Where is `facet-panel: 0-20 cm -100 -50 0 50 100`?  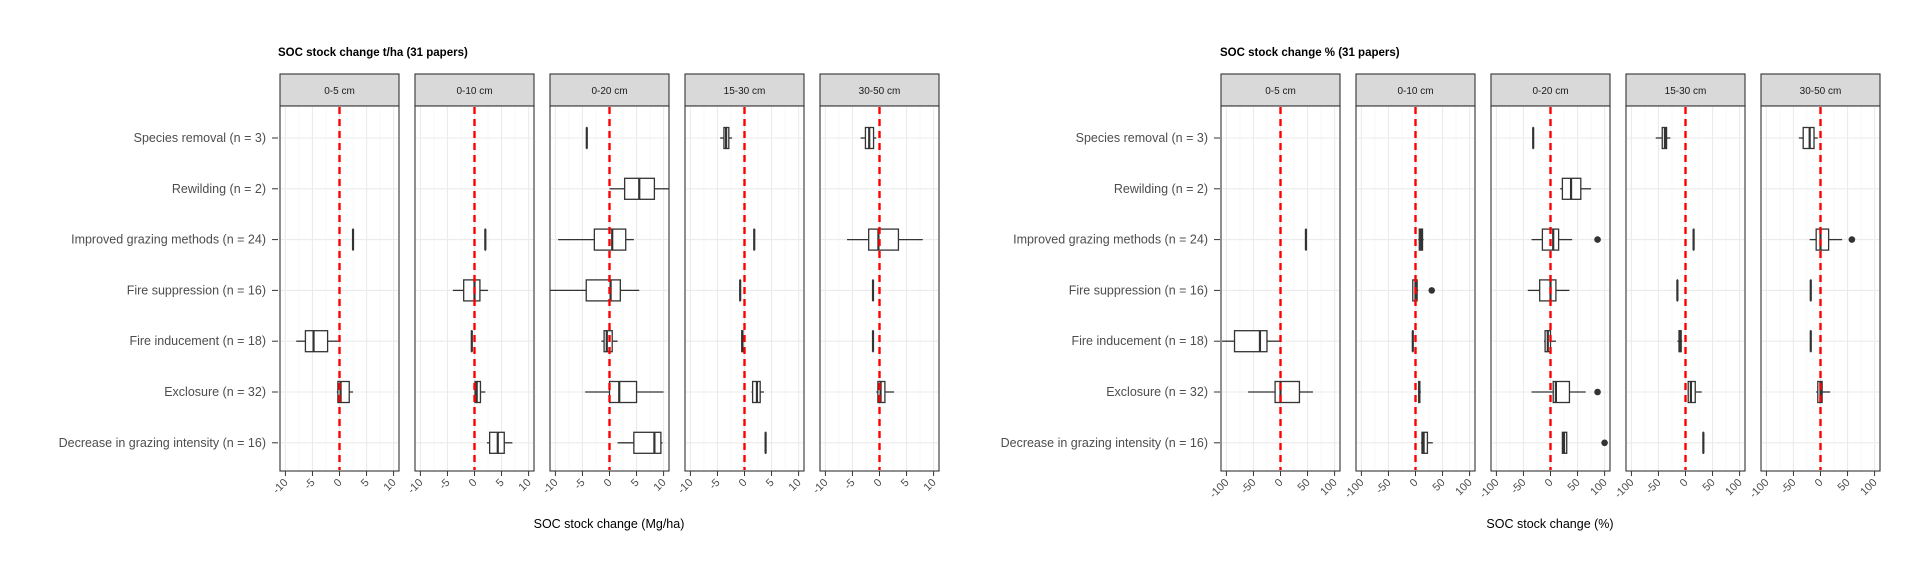
facet-panel: 0-20 cm -100 -50 0 50 100 is located at coordinates (1544, 287).